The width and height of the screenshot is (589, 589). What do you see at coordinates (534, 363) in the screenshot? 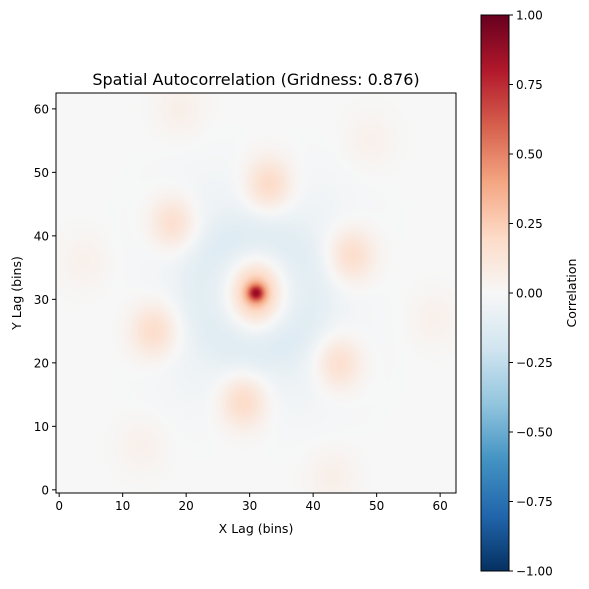
I see `colorbar-tick-label: −0.25` at bounding box center [534, 363].